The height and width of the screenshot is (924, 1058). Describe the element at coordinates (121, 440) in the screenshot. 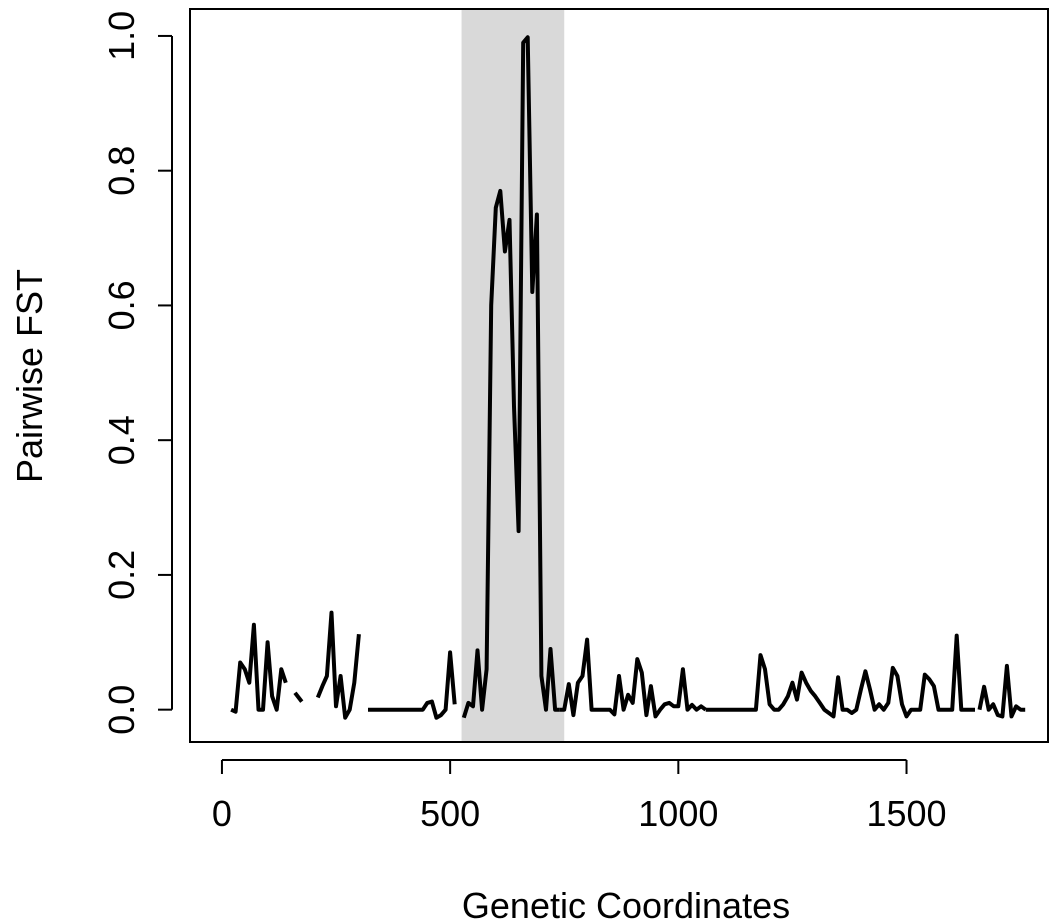

I see `y-tick-label: 0.4` at that location.